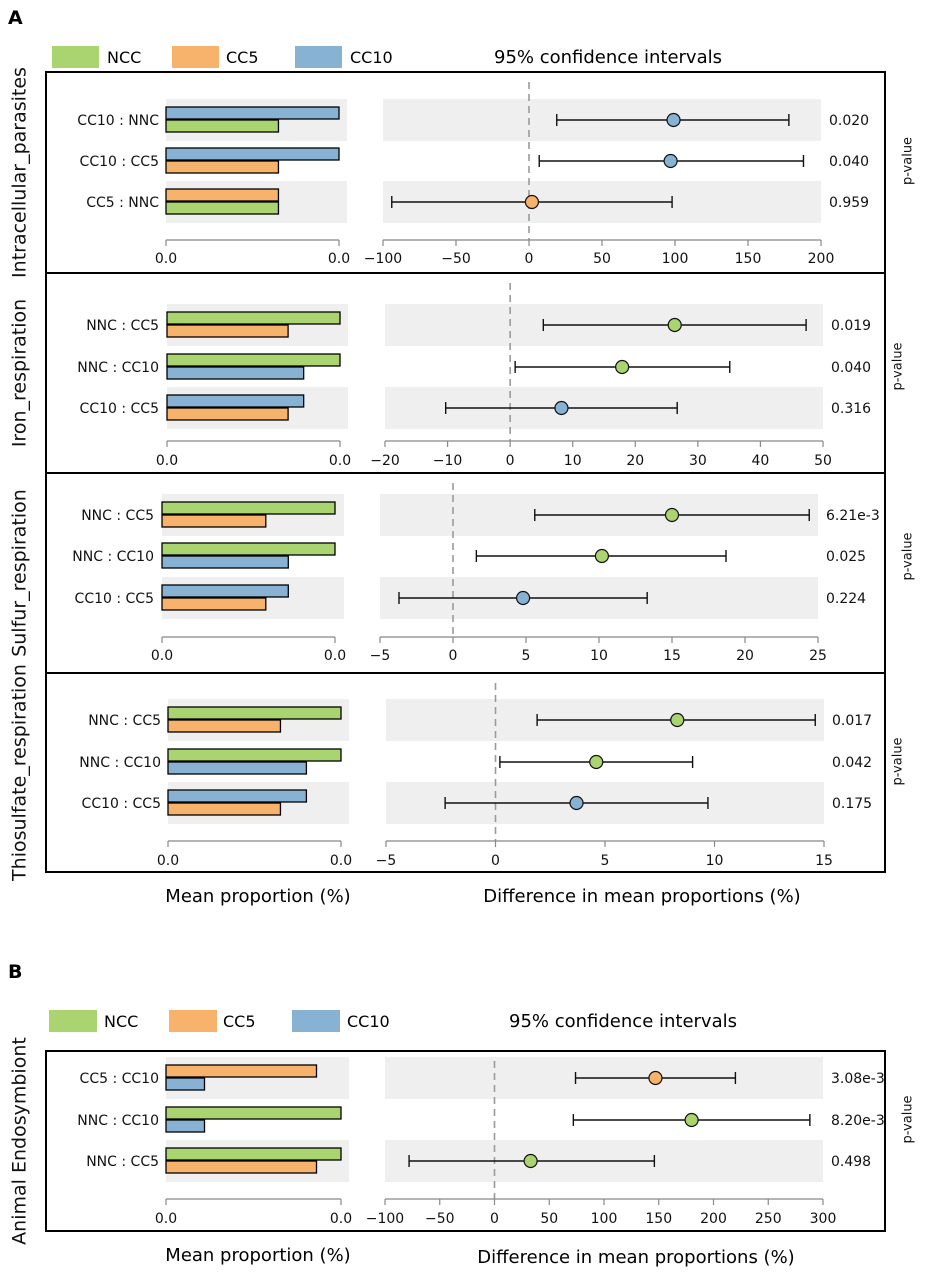 Image resolution: width=935 pixels, height=1276 pixels. Describe the element at coordinates (853, 516) in the screenshot. I see `p-value-text: 6.21e-3` at that location.